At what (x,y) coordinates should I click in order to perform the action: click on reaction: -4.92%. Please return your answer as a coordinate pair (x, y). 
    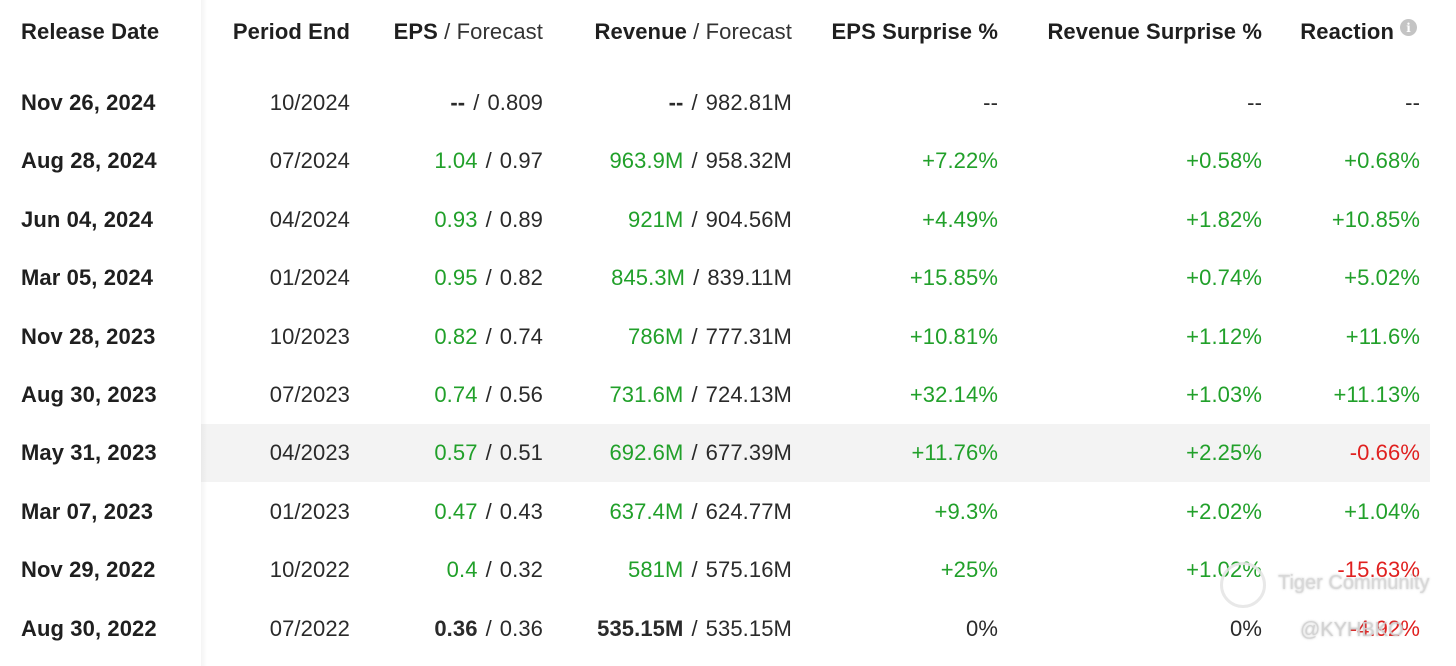
    Looking at the image, I should click on (1384, 628).